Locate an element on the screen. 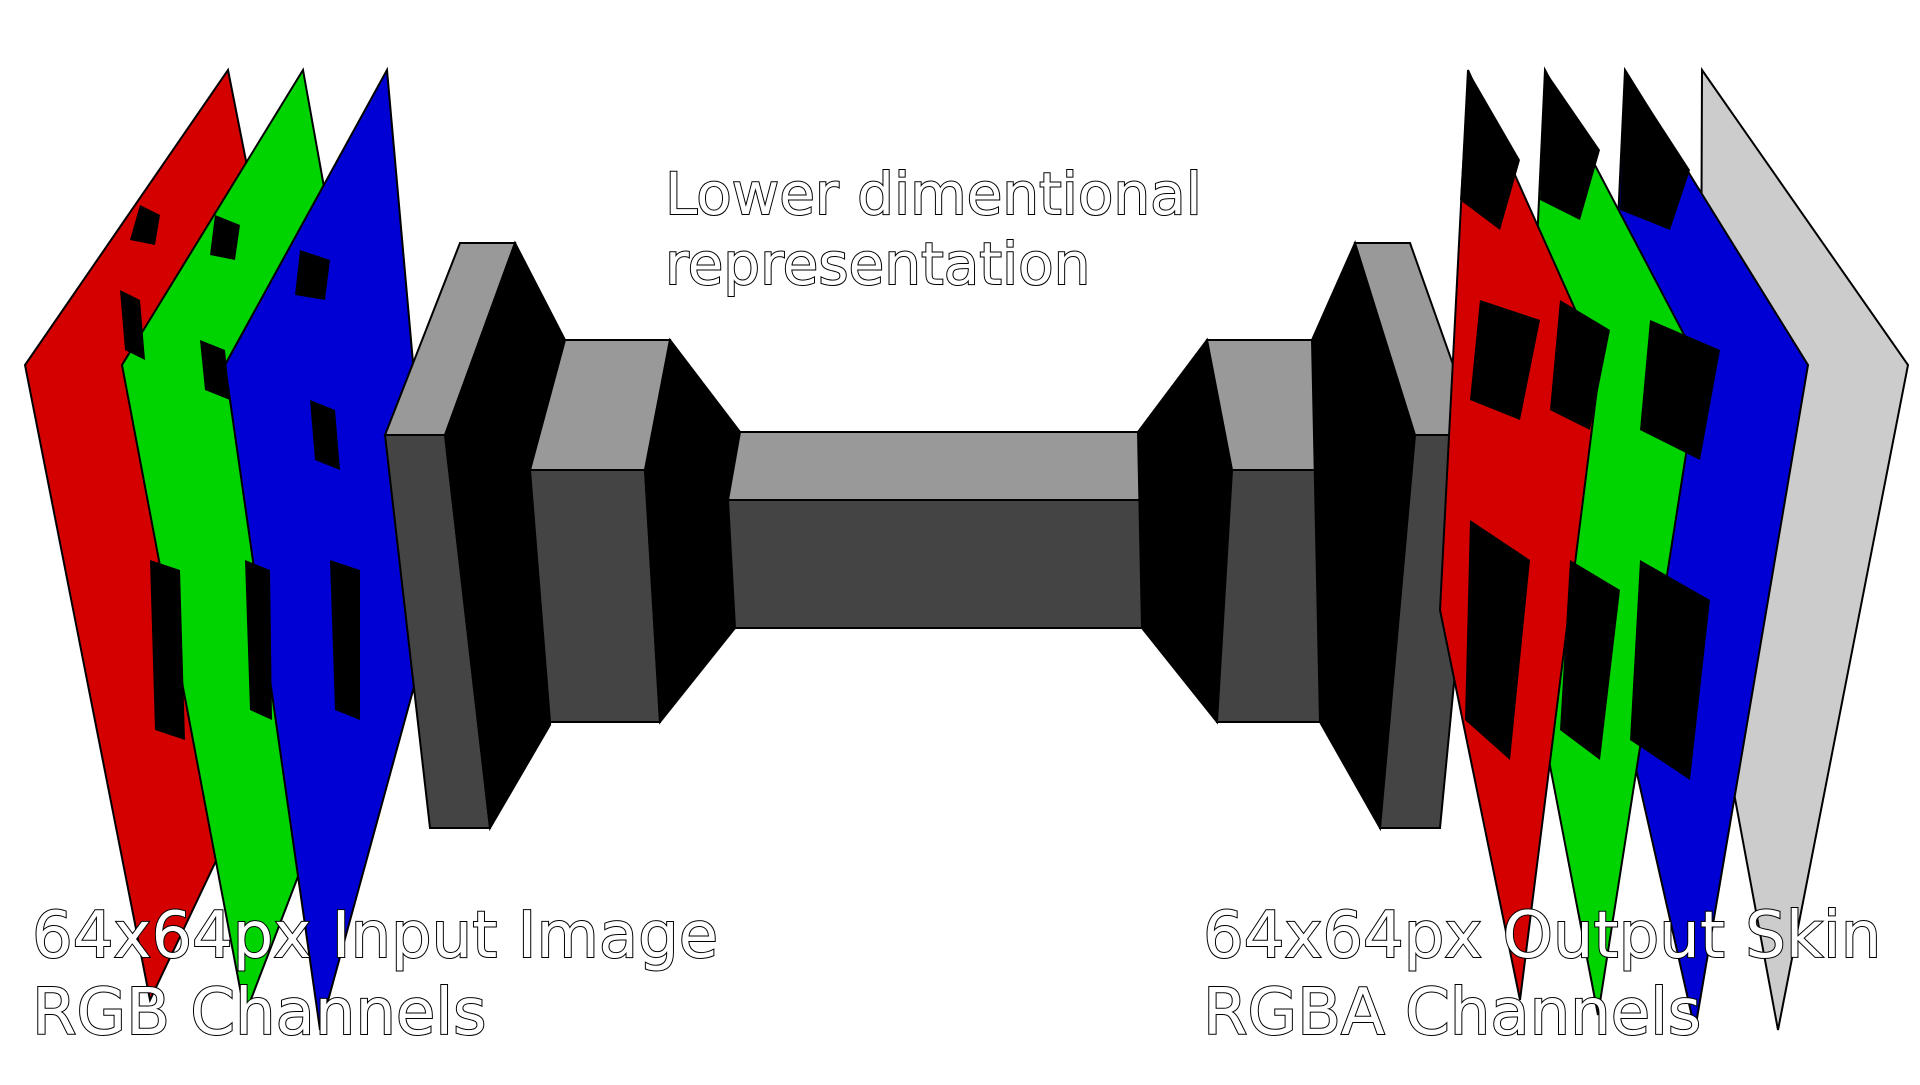 The height and width of the screenshot is (1085, 1920). encoder-block-2-side is located at coordinates (692, 531).